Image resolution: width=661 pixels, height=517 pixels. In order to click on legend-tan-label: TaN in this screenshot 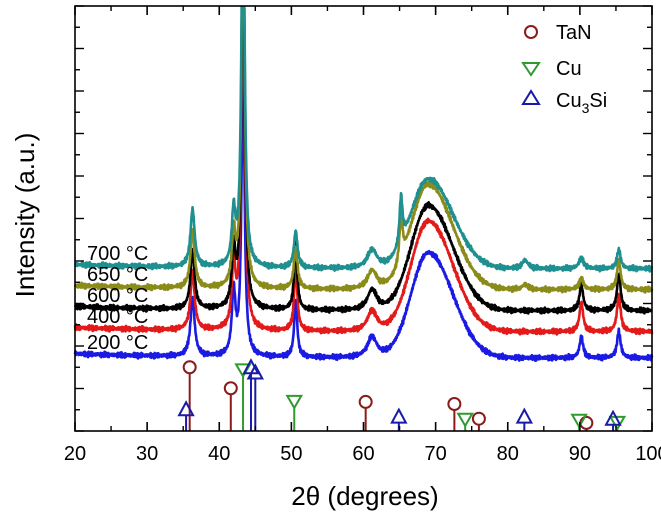, I will do `click(574, 33)`.